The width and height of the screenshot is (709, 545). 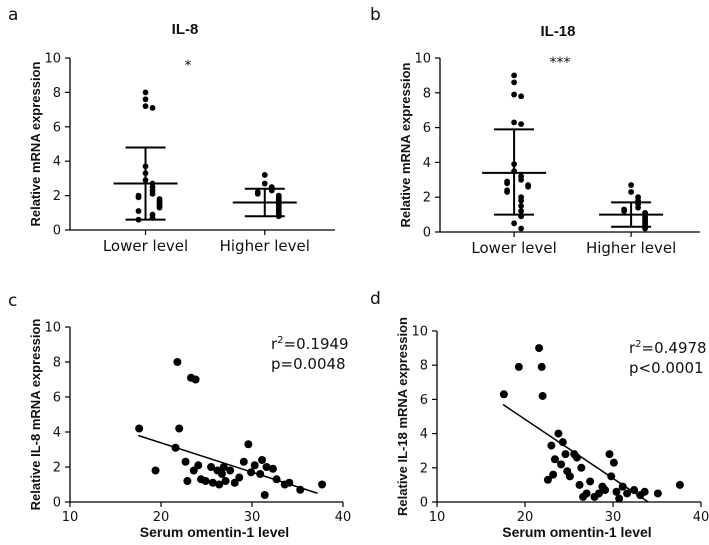 What do you see at coordinates (427, 233) in the screenshot?
I see `panel-b-y-tick-label-0: 0` at bounding box center [427, 233].